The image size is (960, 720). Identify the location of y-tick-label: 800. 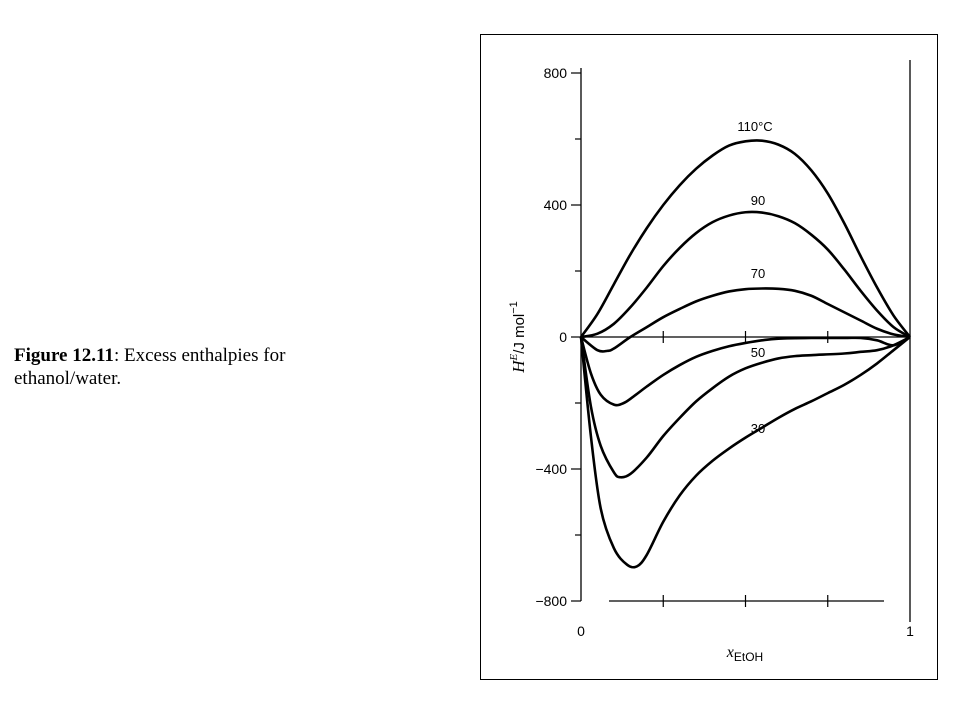
(556, 73).